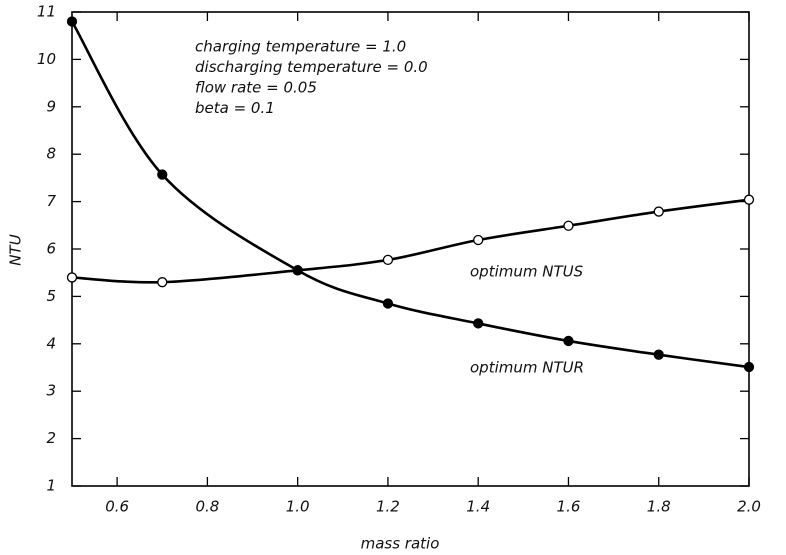 The image size is (786, 555). Describe the element at coordinates (207, 507) in the screenshot. I see `x-tick-label: 0.8` at that location.